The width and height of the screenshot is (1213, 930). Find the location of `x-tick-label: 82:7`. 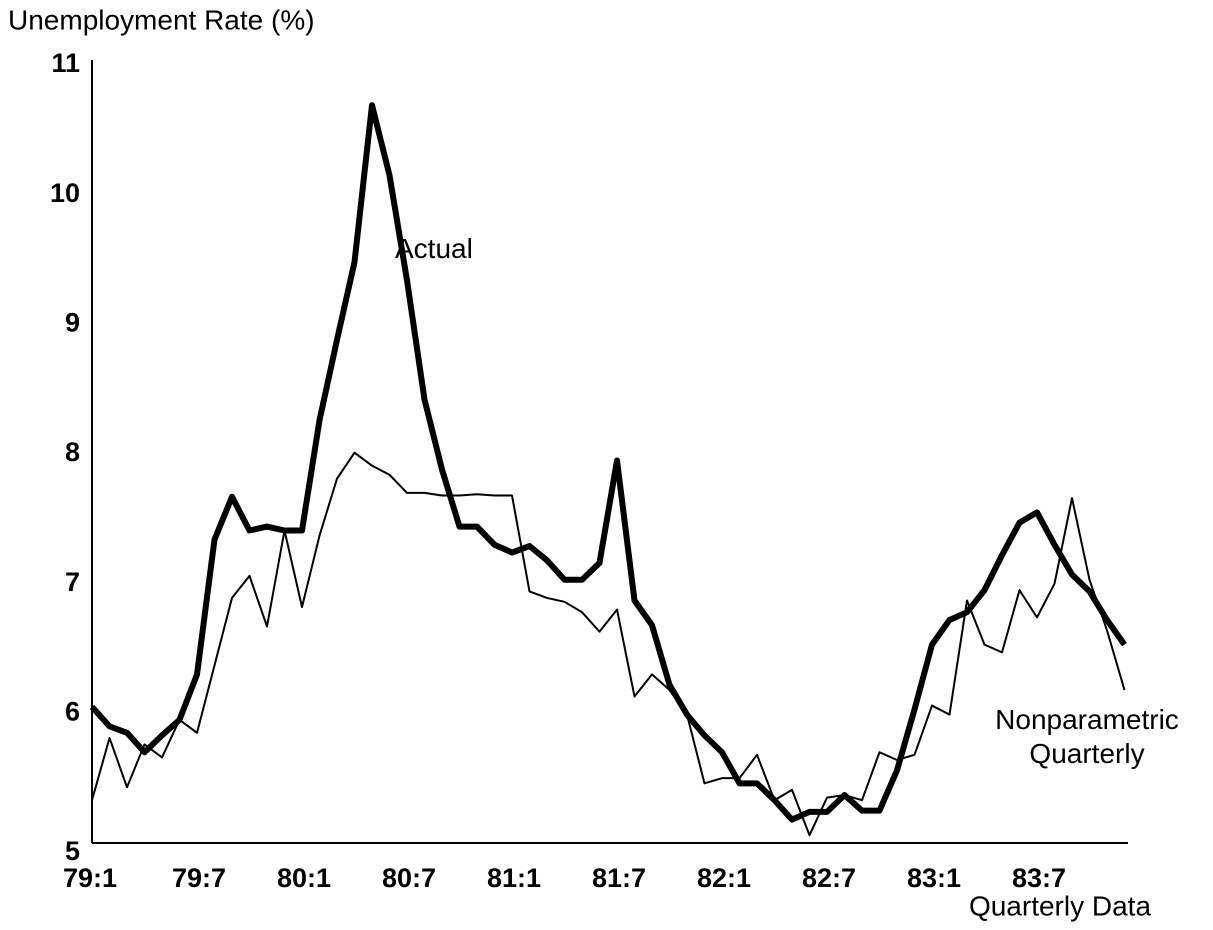

x-tick-label: 82:7 is located at coordinates (829, 878).